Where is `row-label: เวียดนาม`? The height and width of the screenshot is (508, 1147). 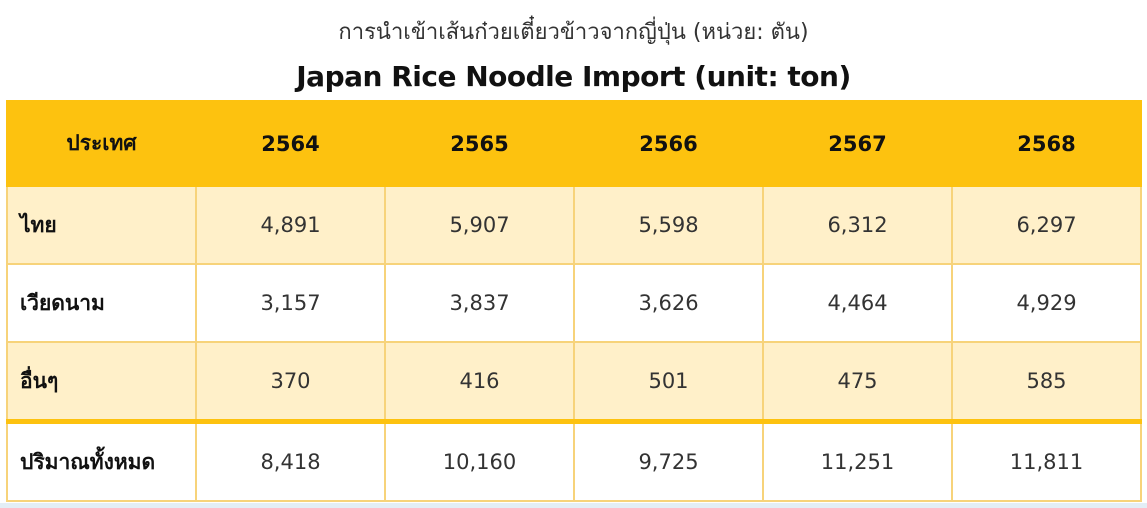 row-label: เวียดนาม is located at coordinates (101, 303).